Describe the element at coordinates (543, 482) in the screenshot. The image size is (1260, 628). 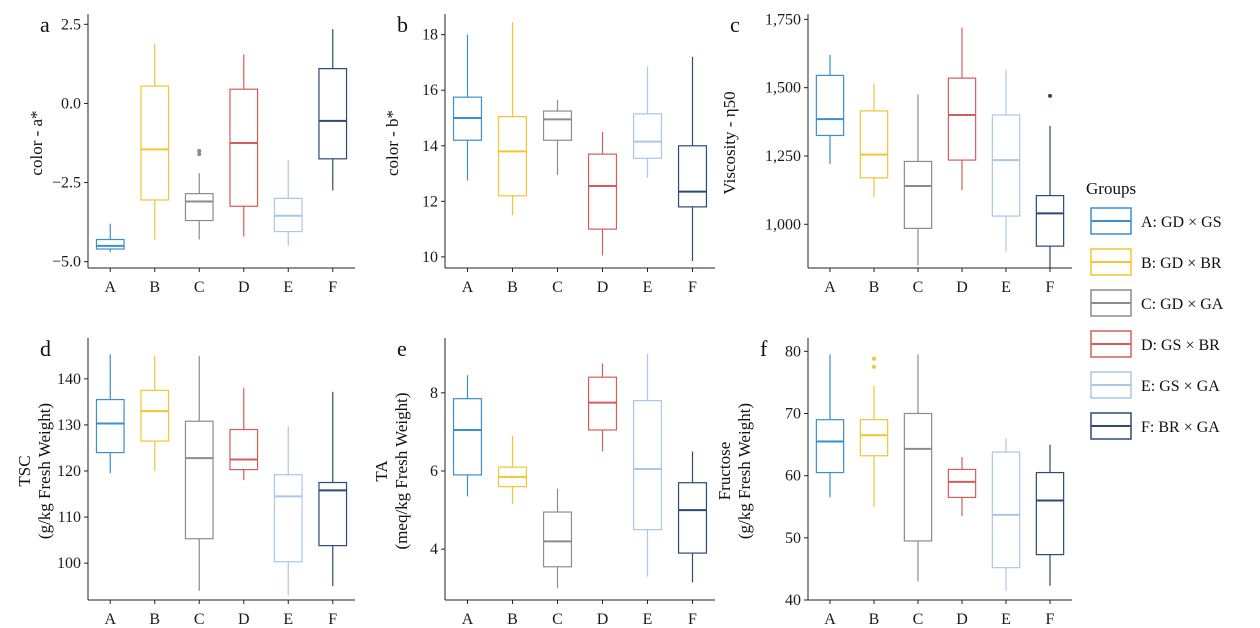
I see `panel-e: 4 6 8 A B C D E Fe TA (meq/kg Fresh Weight)` at that location.